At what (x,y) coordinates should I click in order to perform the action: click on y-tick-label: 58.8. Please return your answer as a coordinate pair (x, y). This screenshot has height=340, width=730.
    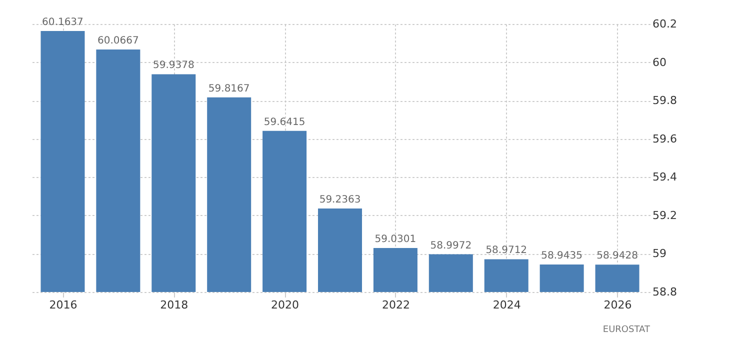
    Looking at the image, I should click on (664, 292).